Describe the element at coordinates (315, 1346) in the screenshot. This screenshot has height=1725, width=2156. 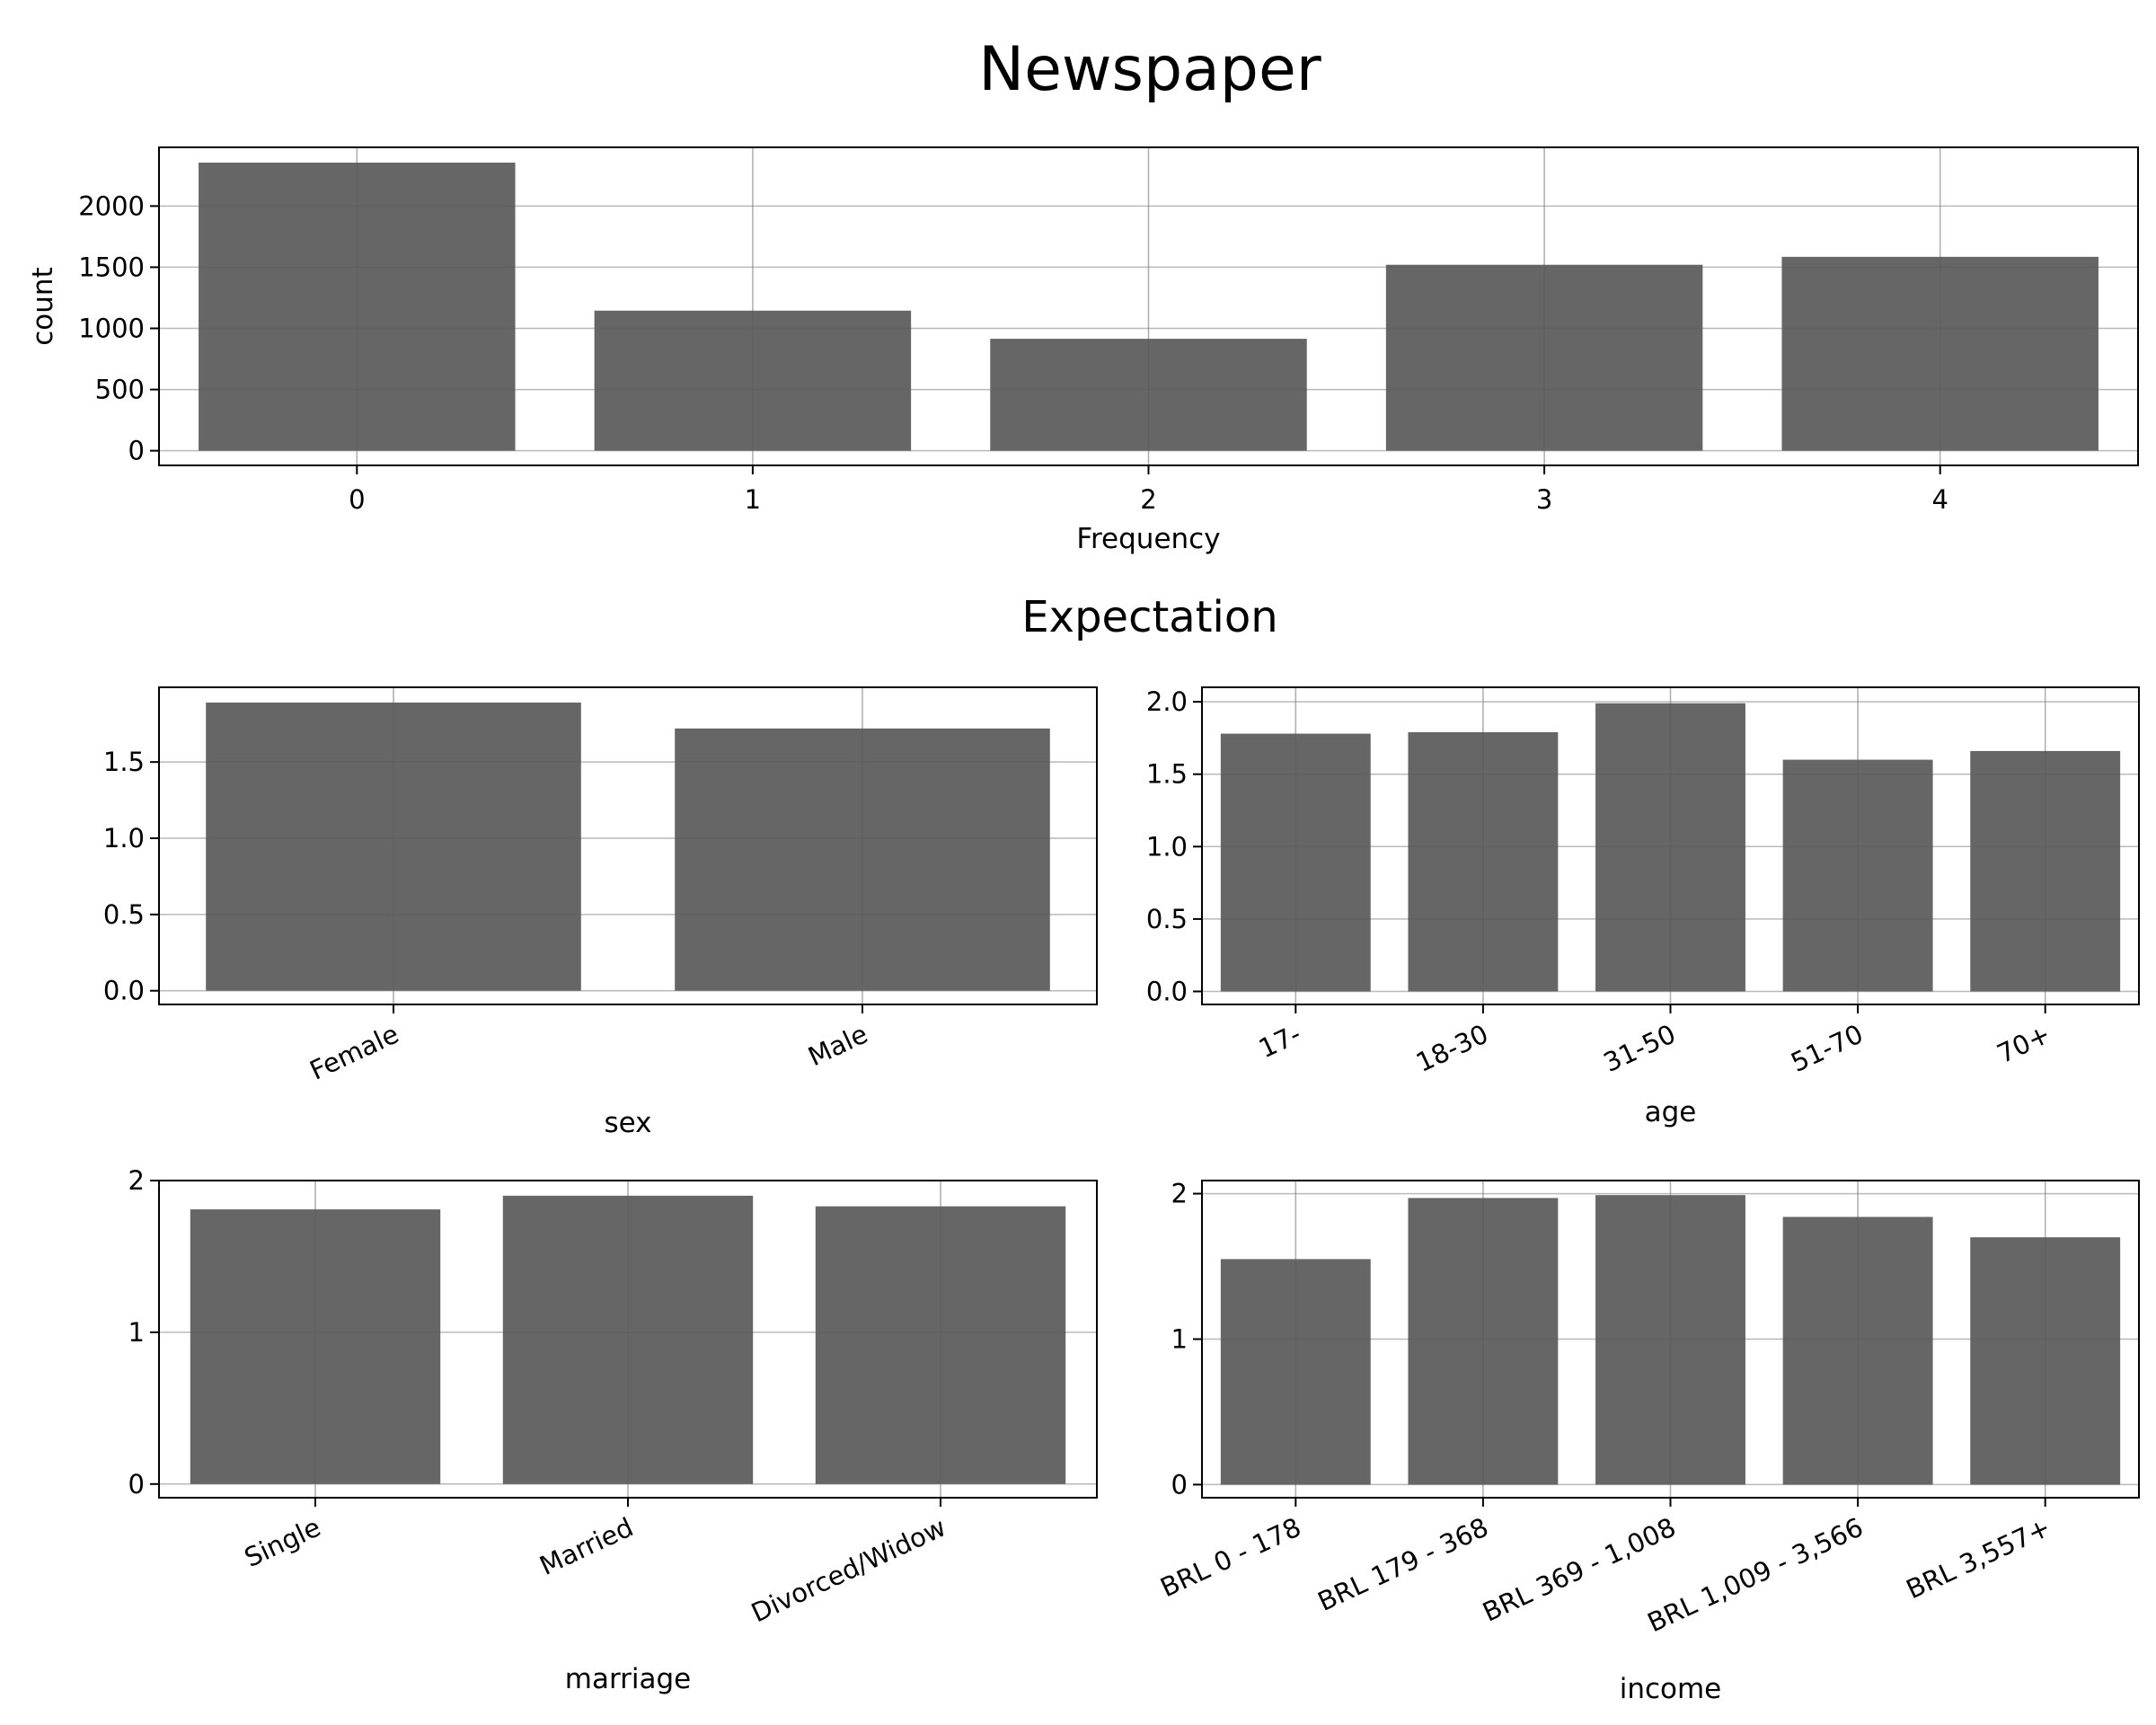
I see `bar-single` at that location.